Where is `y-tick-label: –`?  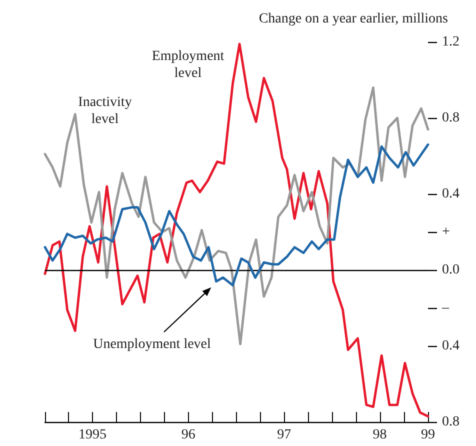 y-tick-label: – is located at coordinates (445, 308).